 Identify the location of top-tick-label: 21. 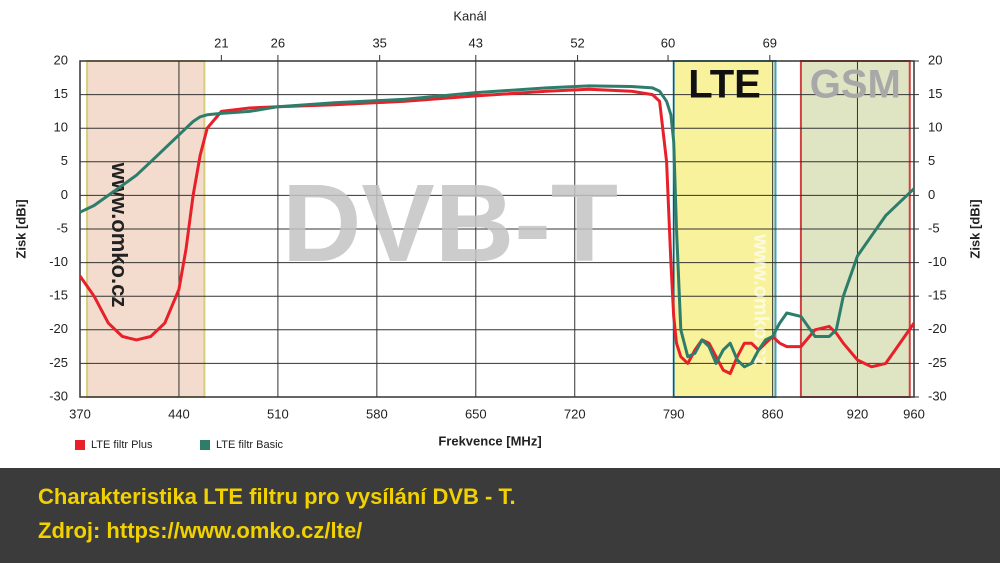
(221, 42).